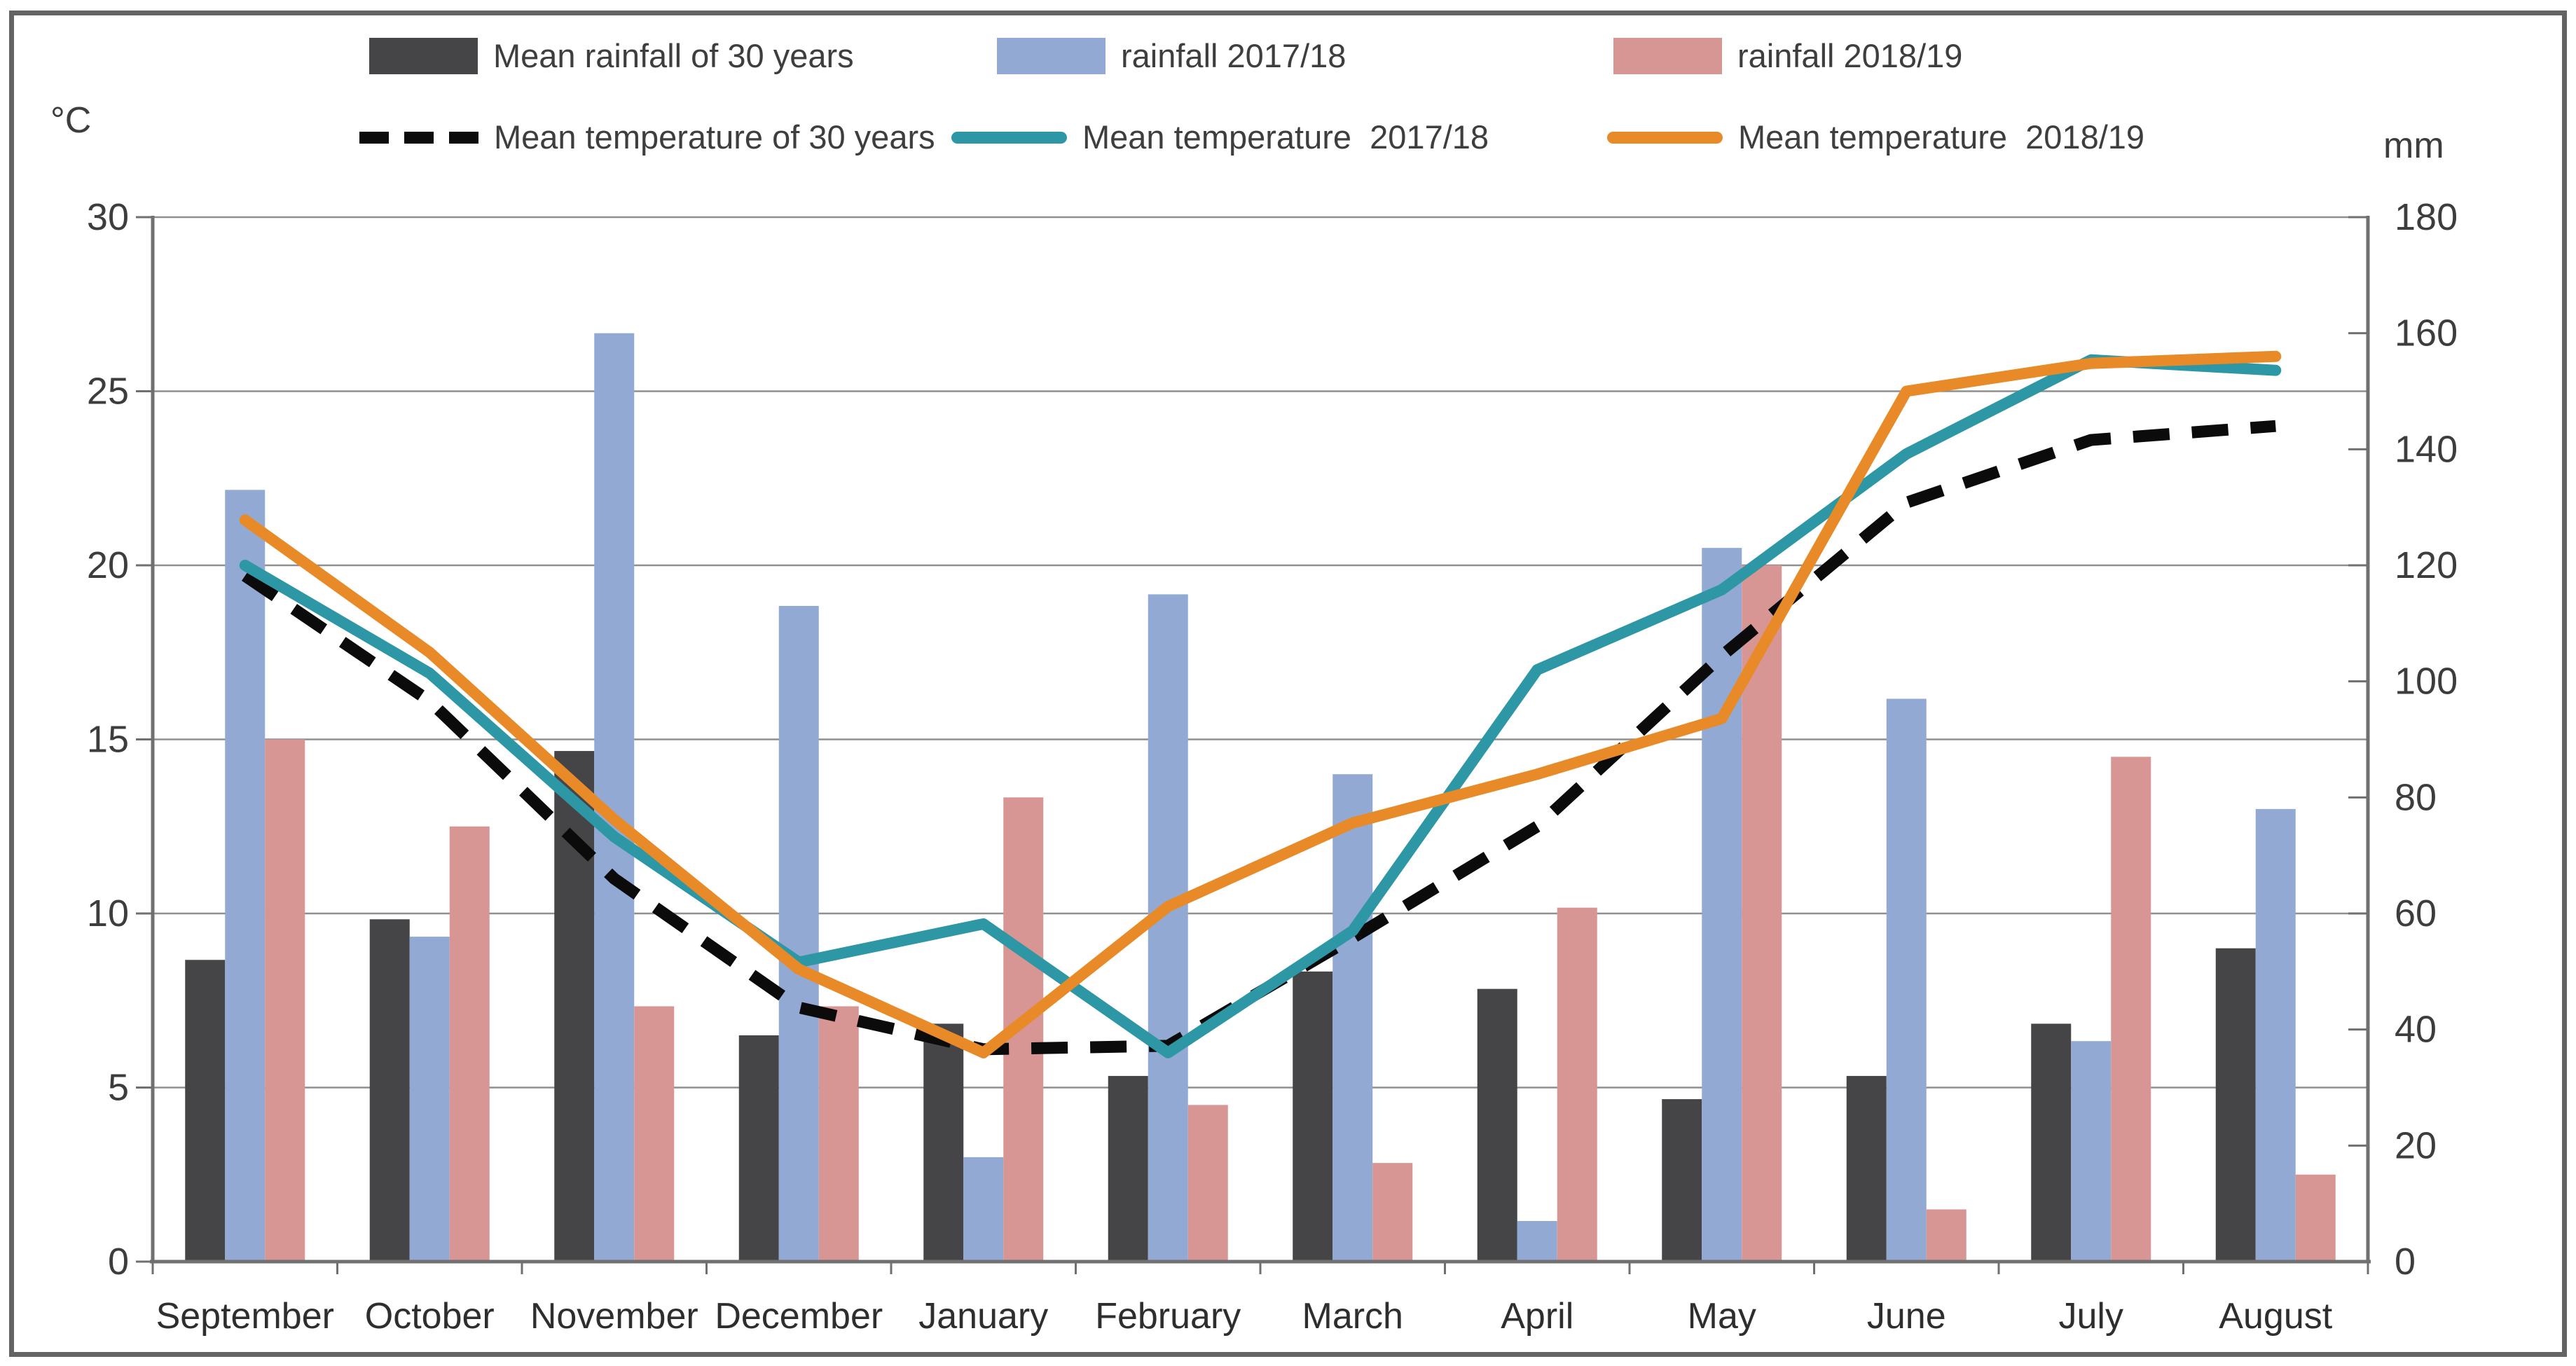 The image size is (2576, 1366). Describe the element at coordinates (1537, 1316) in the screenshot. I see `x-tick-label: April` at that location.